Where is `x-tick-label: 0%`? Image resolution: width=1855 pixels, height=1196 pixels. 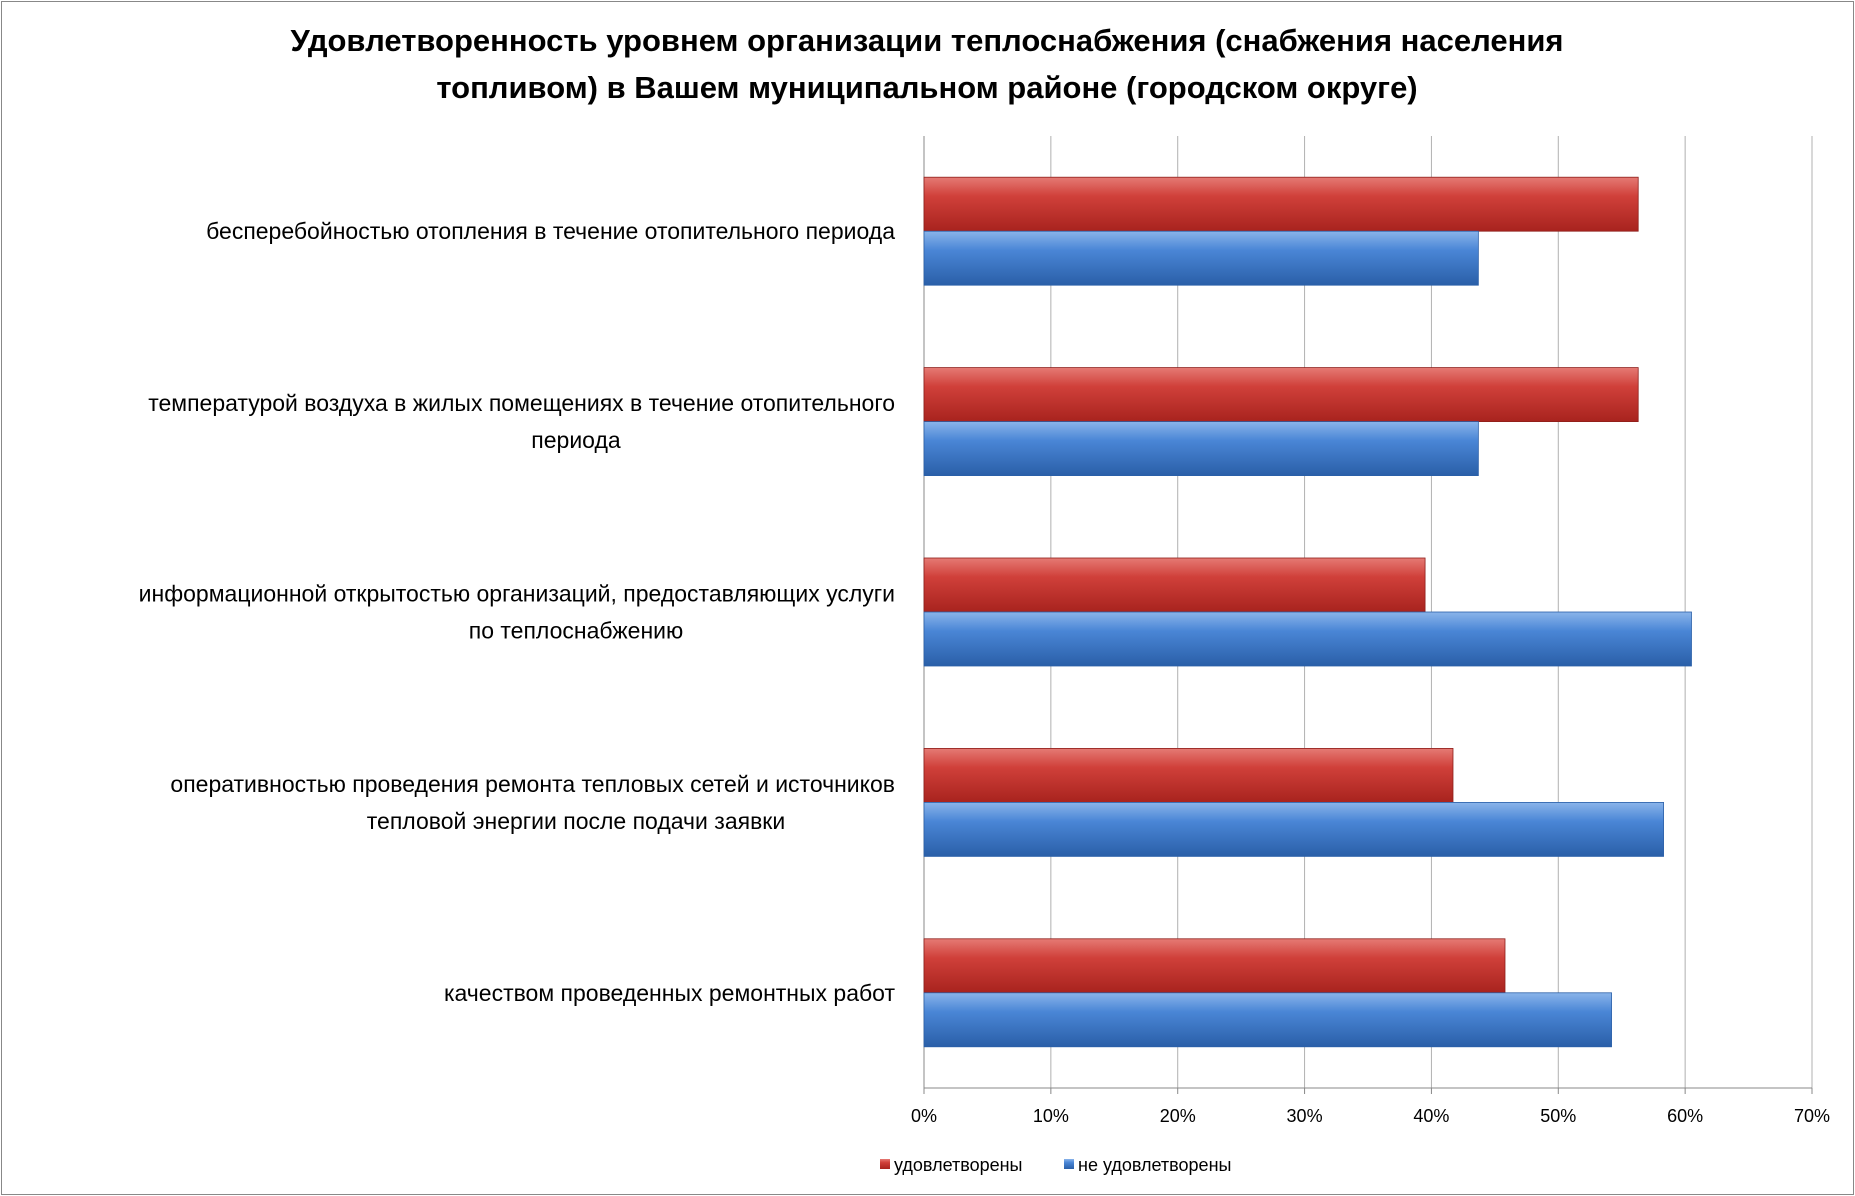 x-tick-label: 0% is located at coordinates (924, 1116).